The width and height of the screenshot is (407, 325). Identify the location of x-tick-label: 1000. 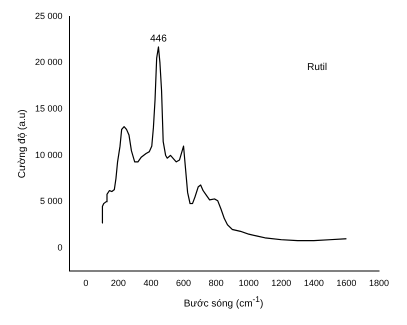
(248, 283).